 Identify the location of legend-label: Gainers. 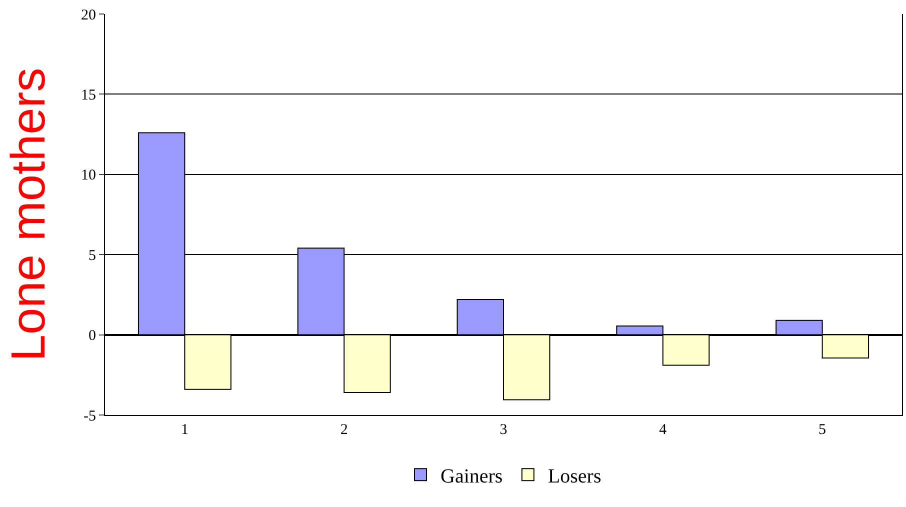
(471, 476).